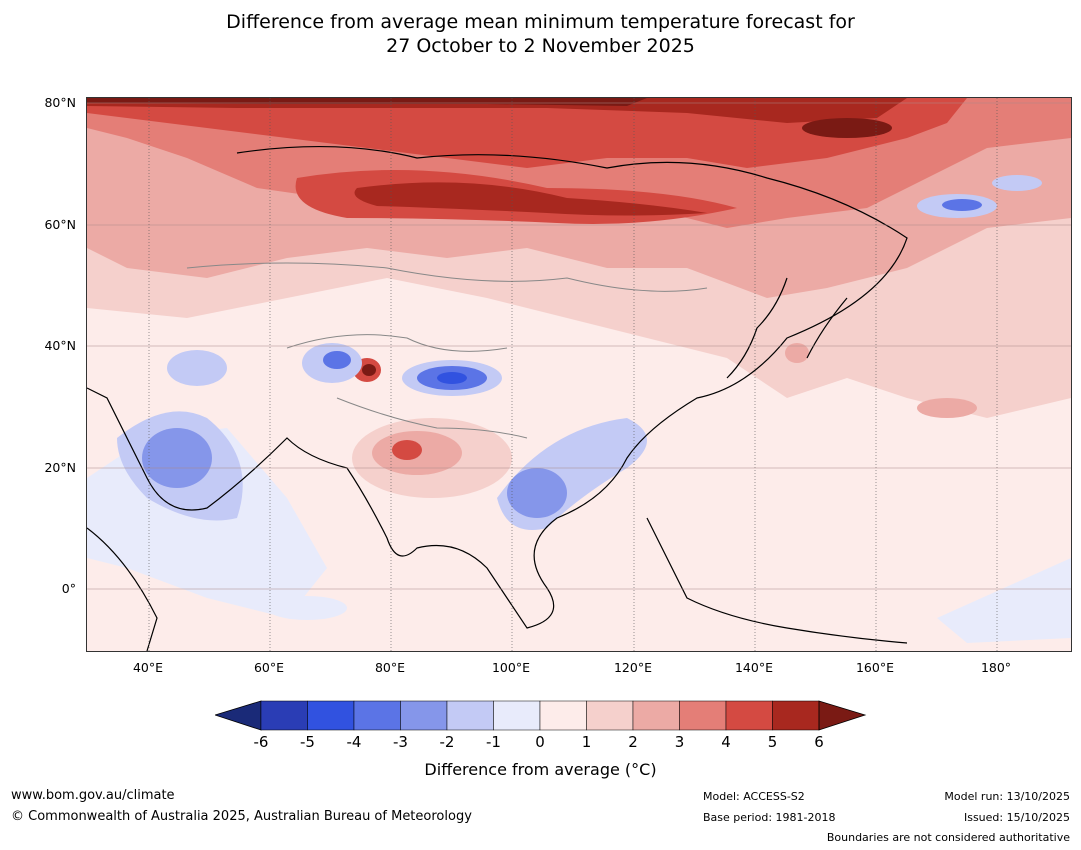 This screenshot has height=850, width=1081. I want to click on colorbar-extend-low, so click(238, 715).